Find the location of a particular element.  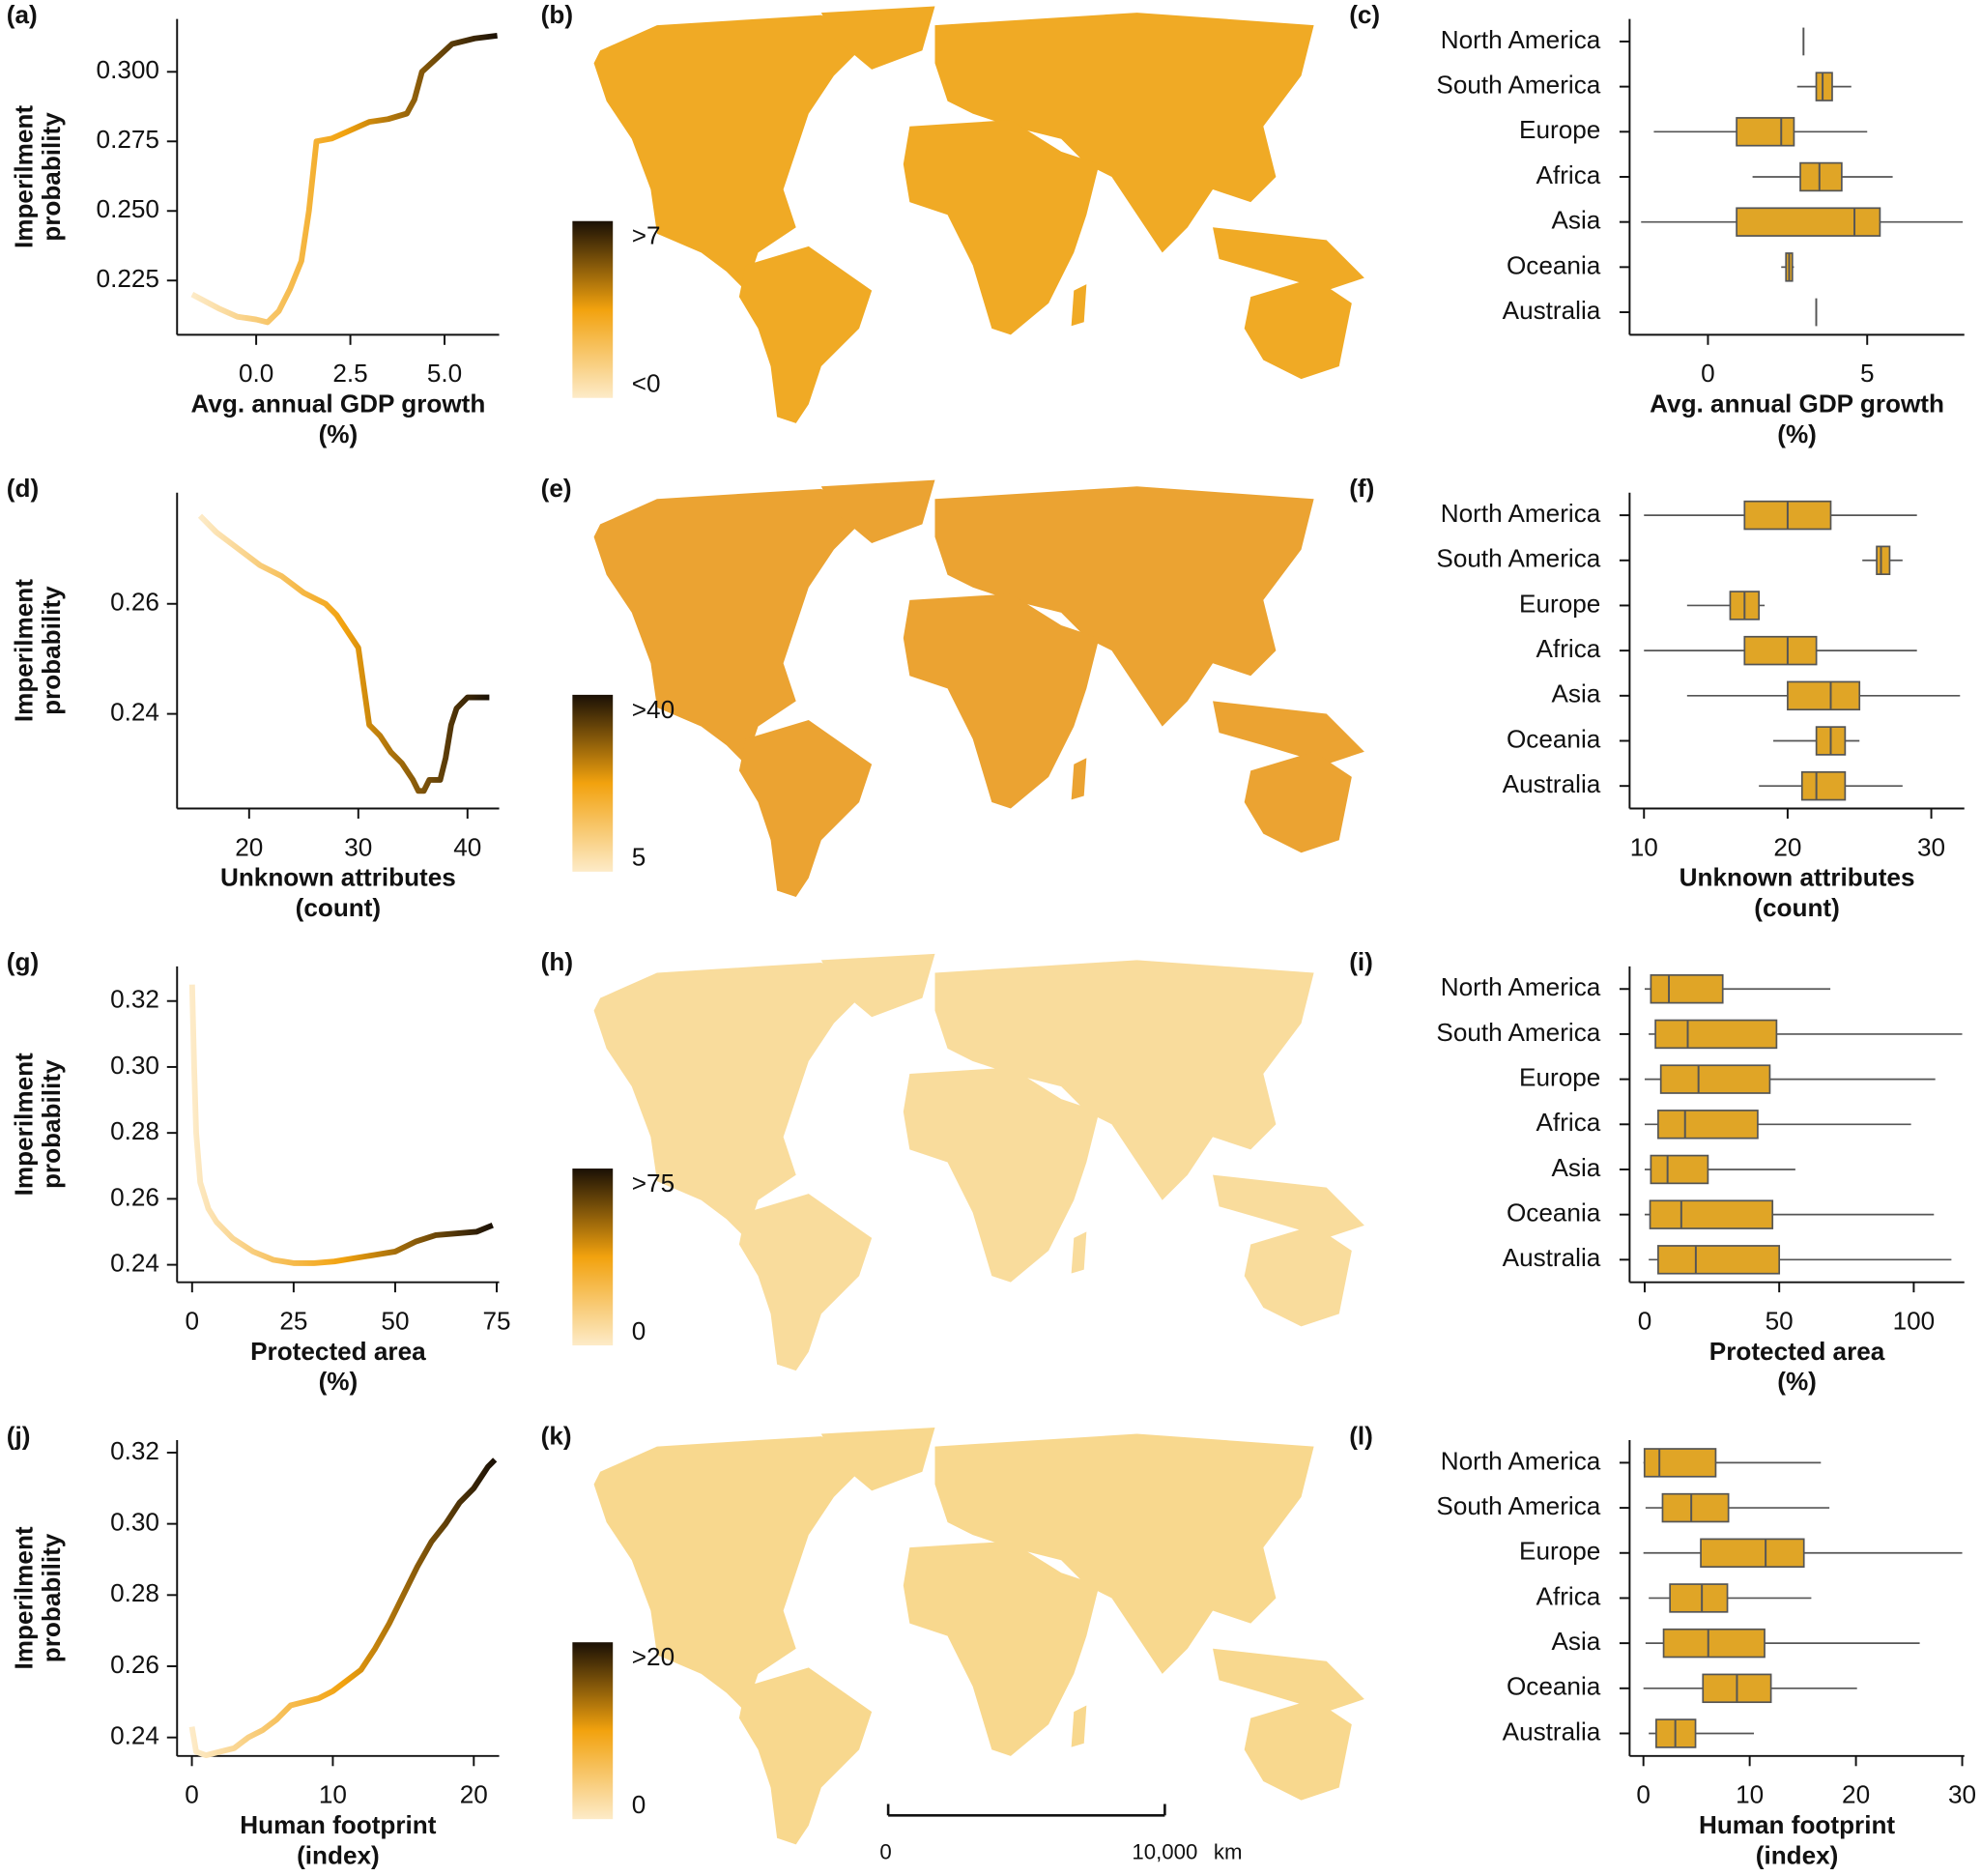

panel-label: (k) is located at coordinates (556, 1436).